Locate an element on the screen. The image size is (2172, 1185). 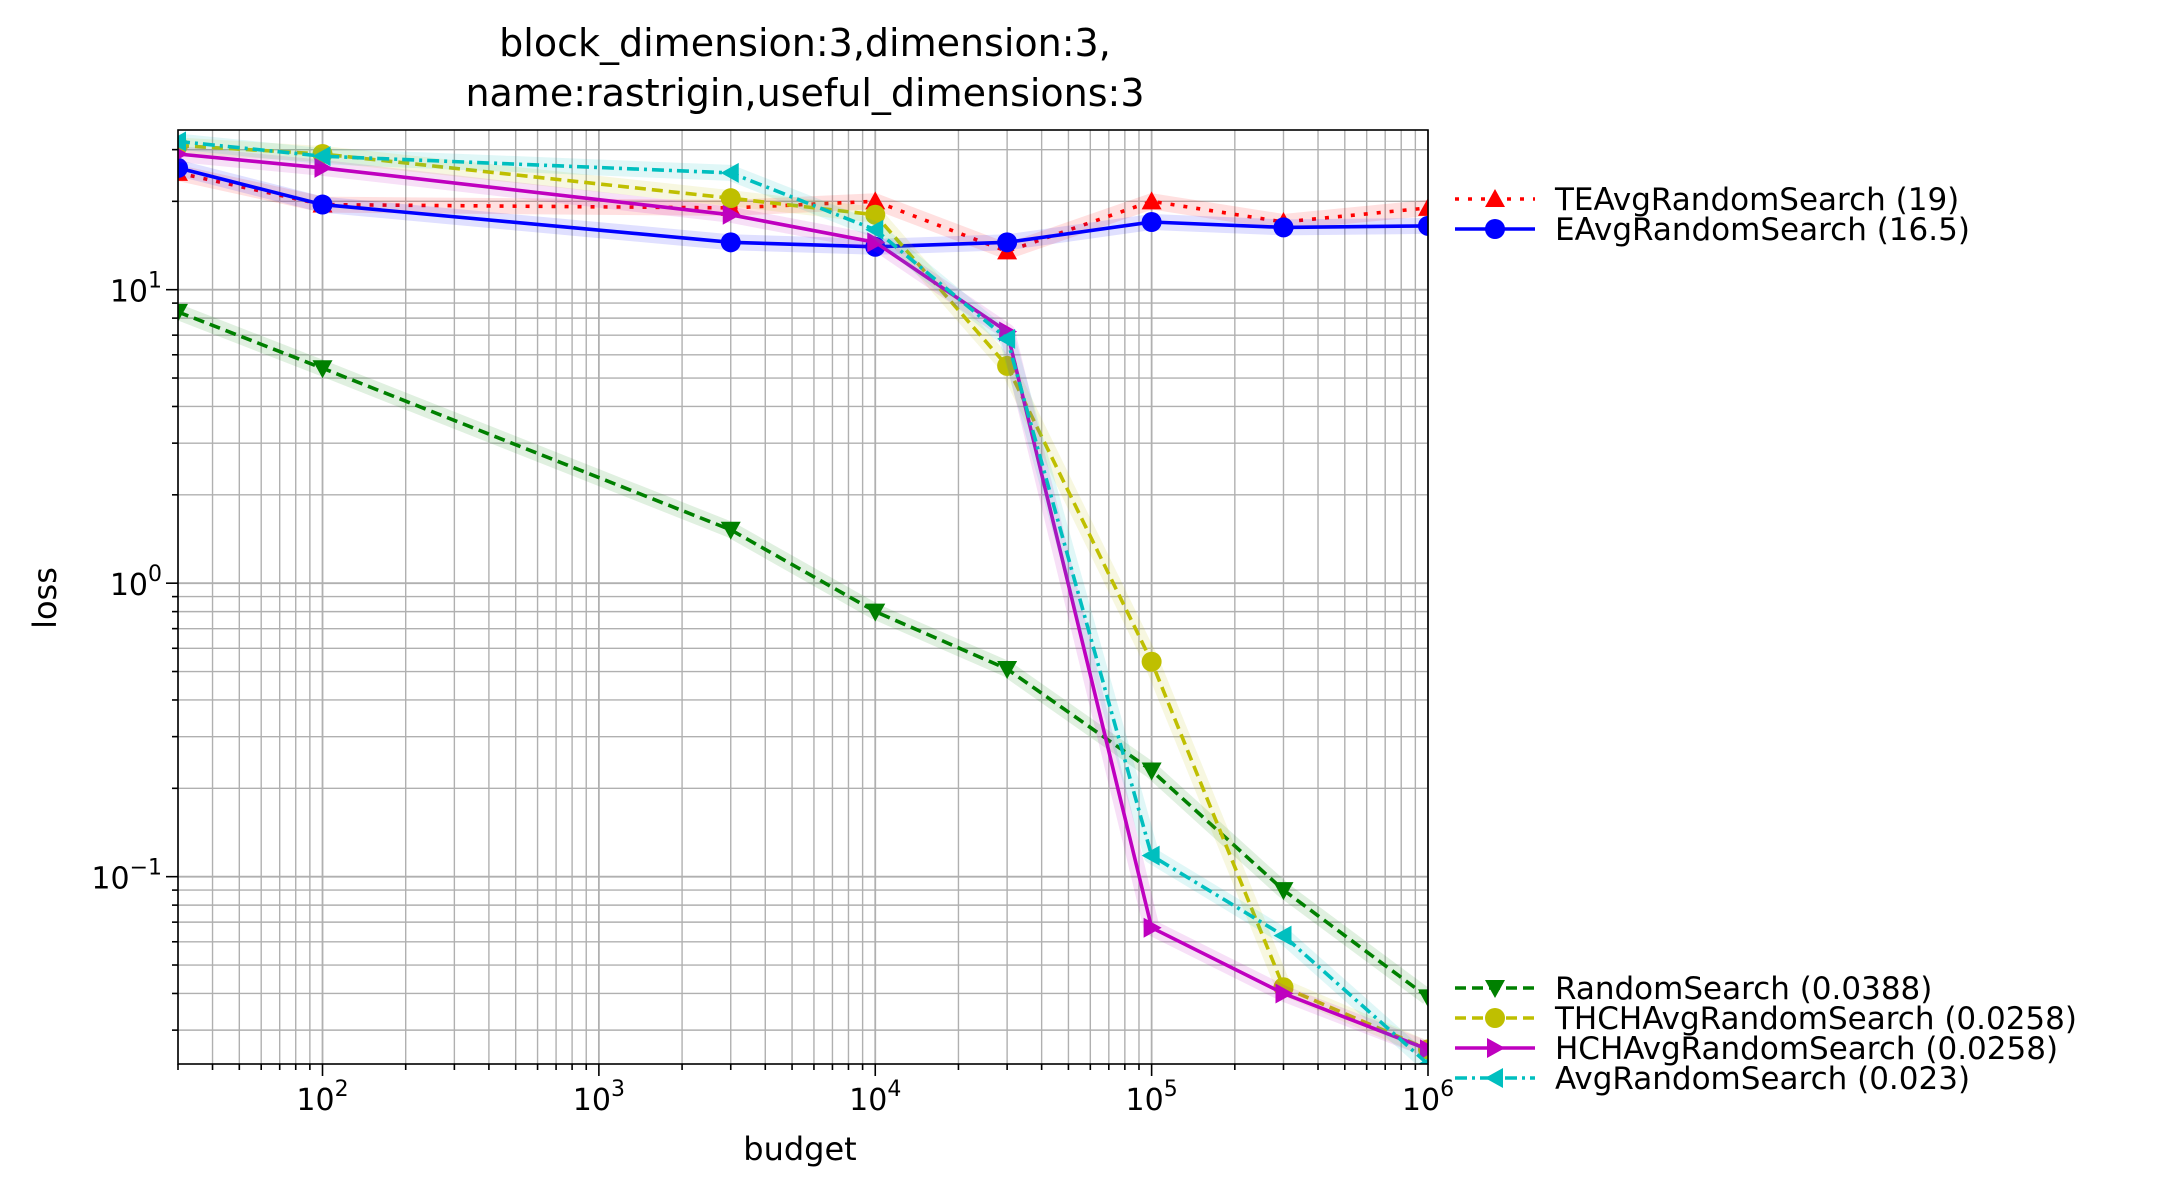
legend-label: HCHAvgRandomSearch (0.0258) is located at coordinates (1806, 1049).